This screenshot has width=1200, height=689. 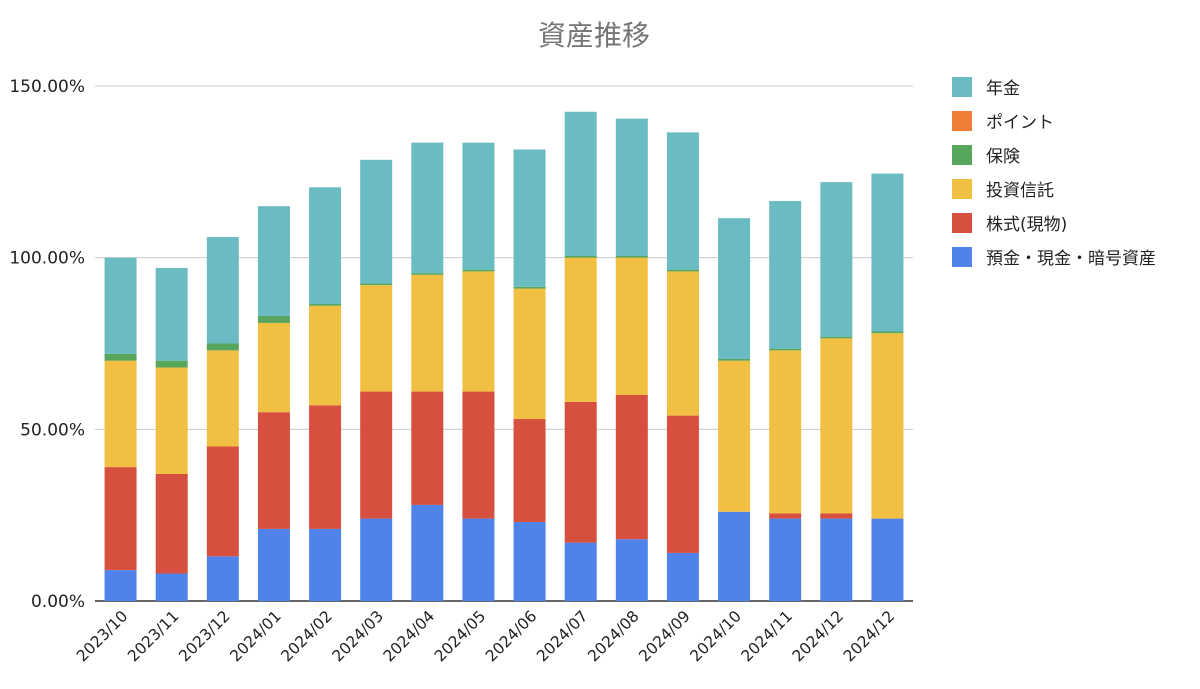 What do you see at coordinates (47, 259) in the screenshot?
I see `y-tick-label: 100.00%` at bounding box center [47, 259].